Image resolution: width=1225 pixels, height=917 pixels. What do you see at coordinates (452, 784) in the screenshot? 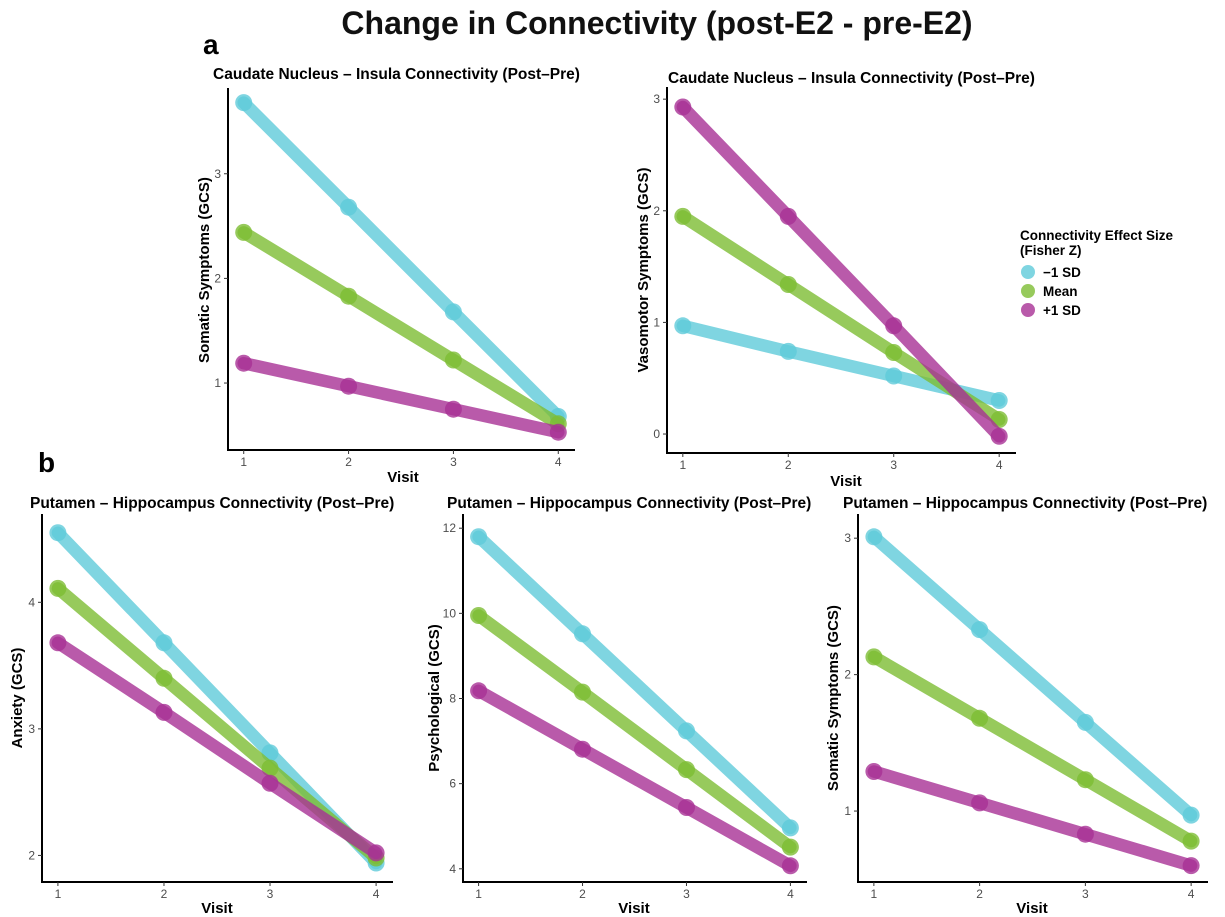
I see `y-tick-label: 6` at bounding box center [452, 784].